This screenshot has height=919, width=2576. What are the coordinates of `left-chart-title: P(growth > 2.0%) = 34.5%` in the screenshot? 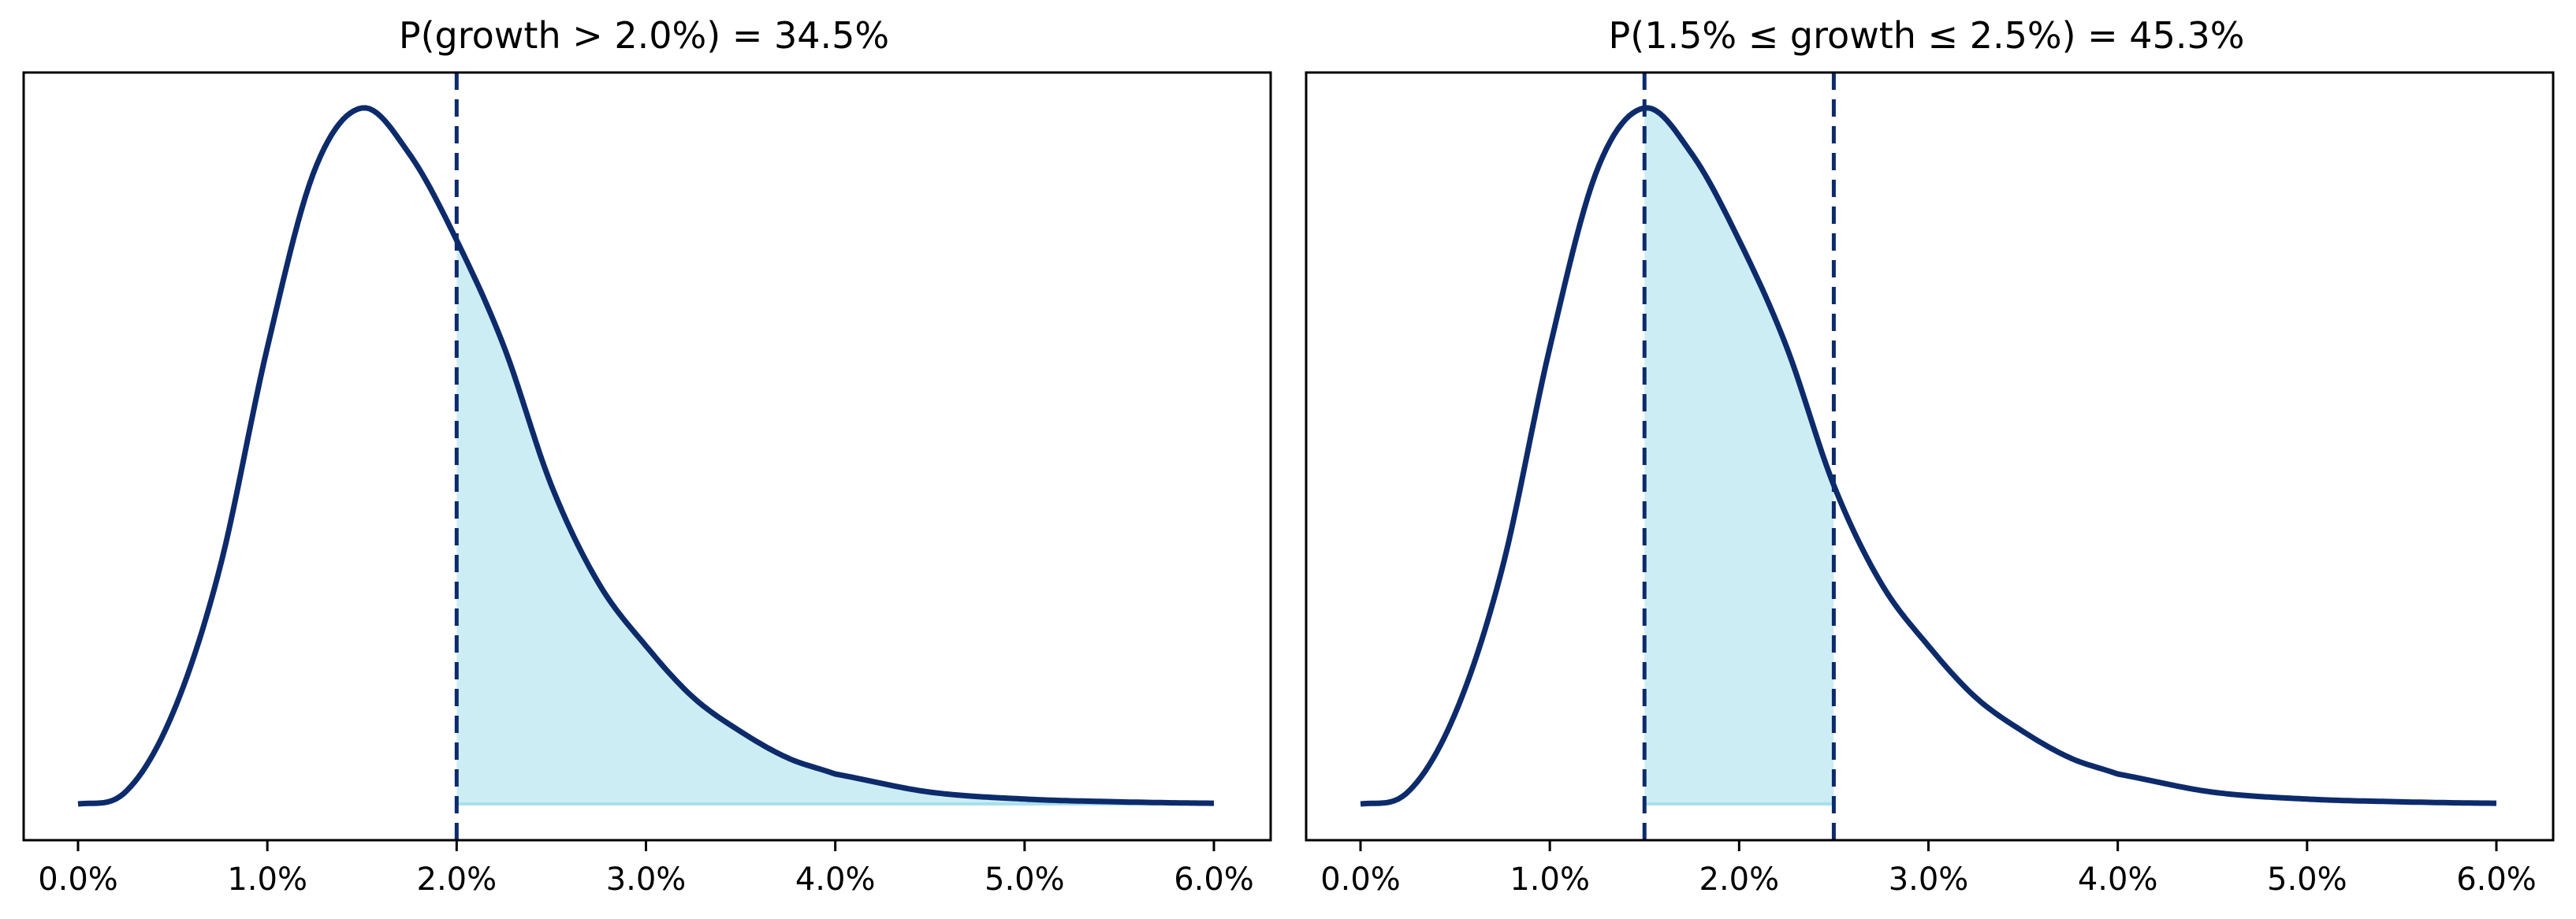 It's located at (644, 35).